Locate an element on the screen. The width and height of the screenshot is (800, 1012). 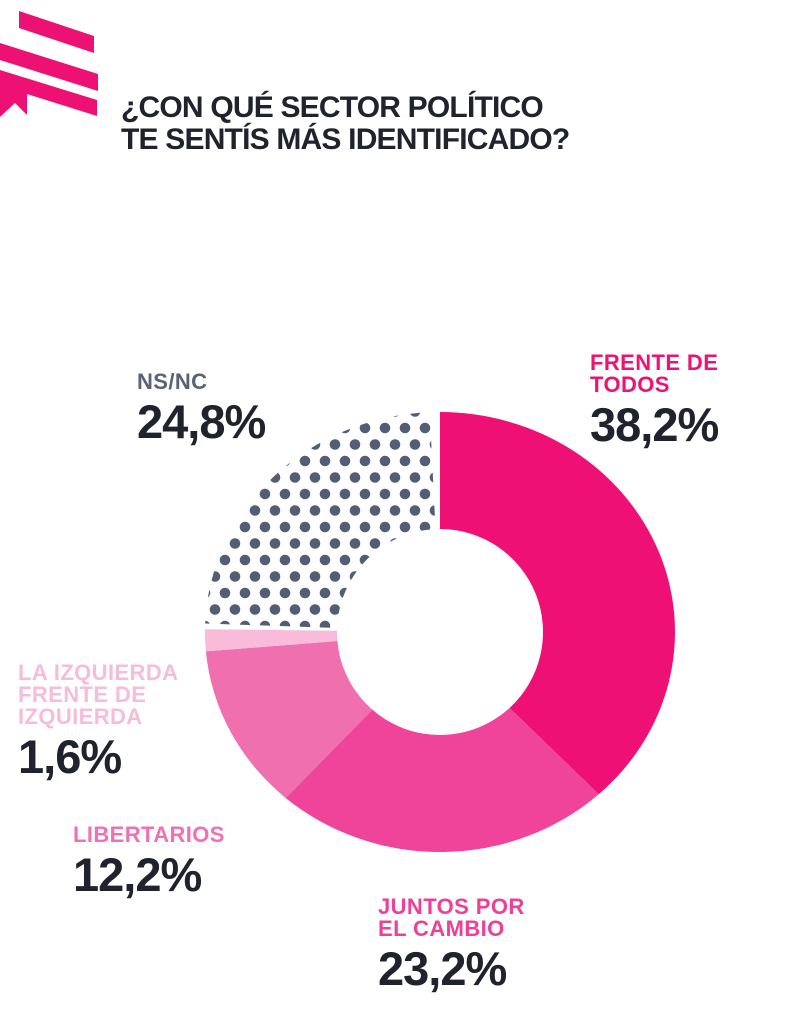
segment-label-line: LA IZQUIERDA is located at coordinates (98, 672).